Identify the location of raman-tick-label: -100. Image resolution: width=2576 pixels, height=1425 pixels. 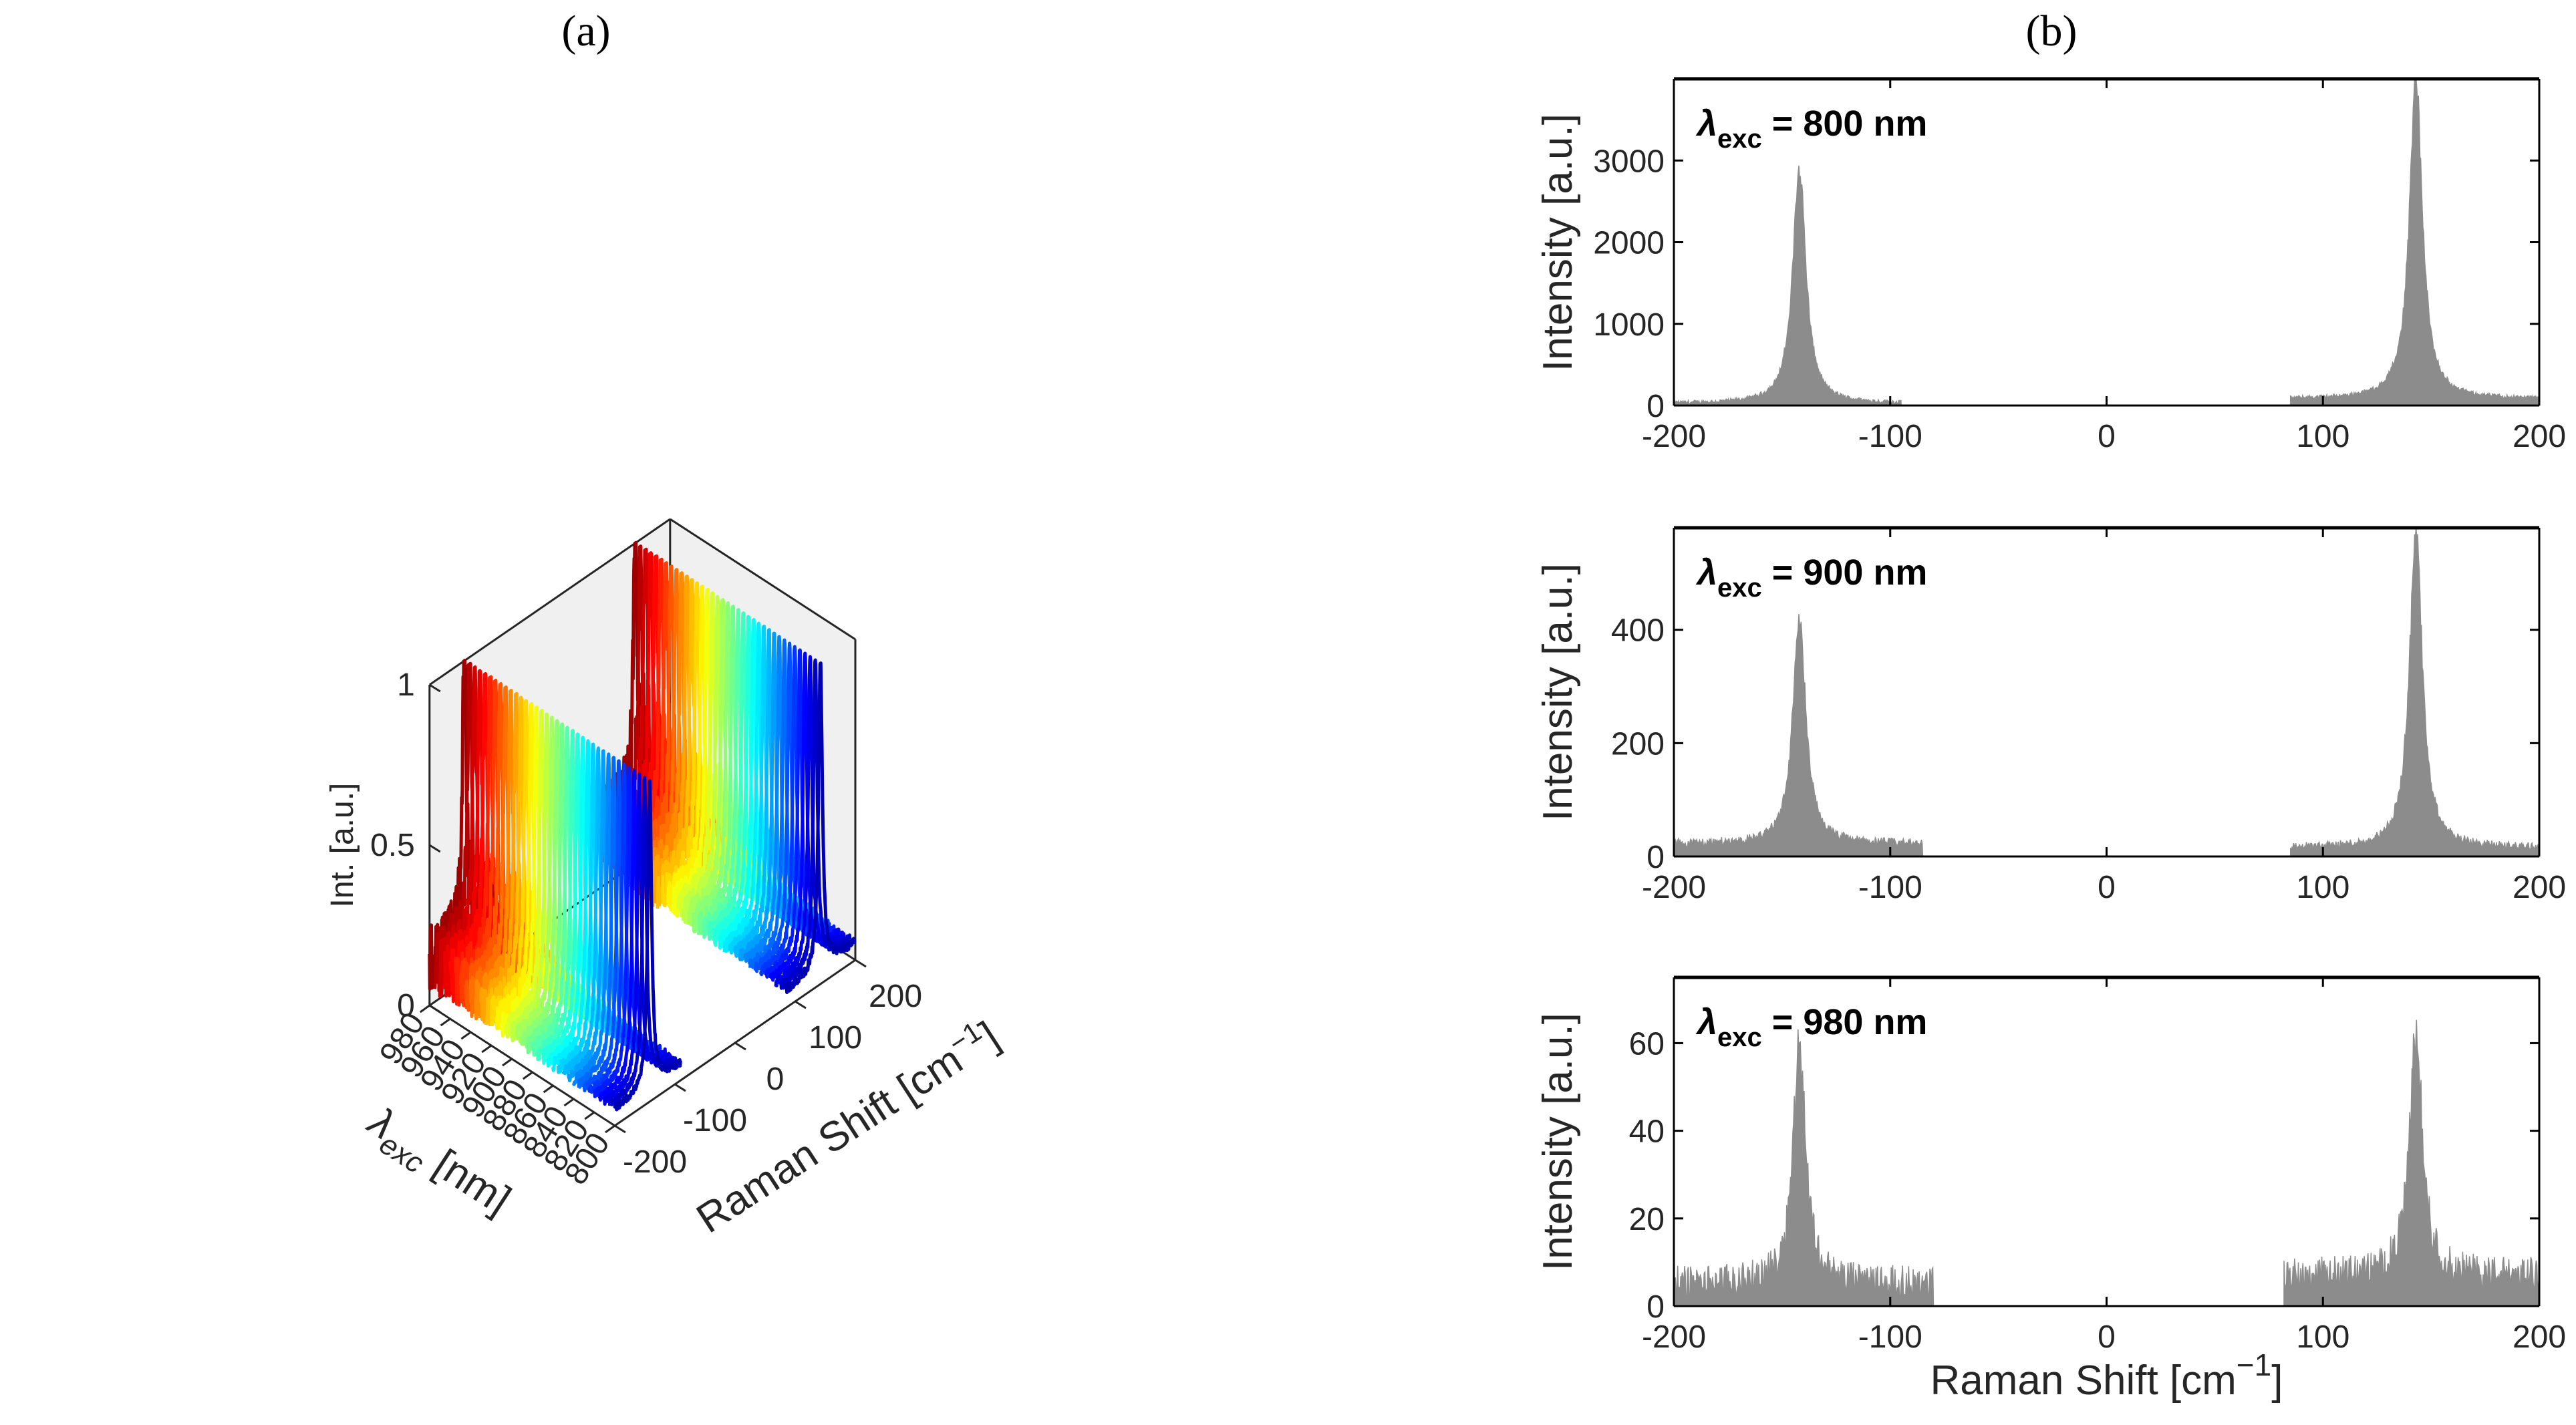
(715, 1120).